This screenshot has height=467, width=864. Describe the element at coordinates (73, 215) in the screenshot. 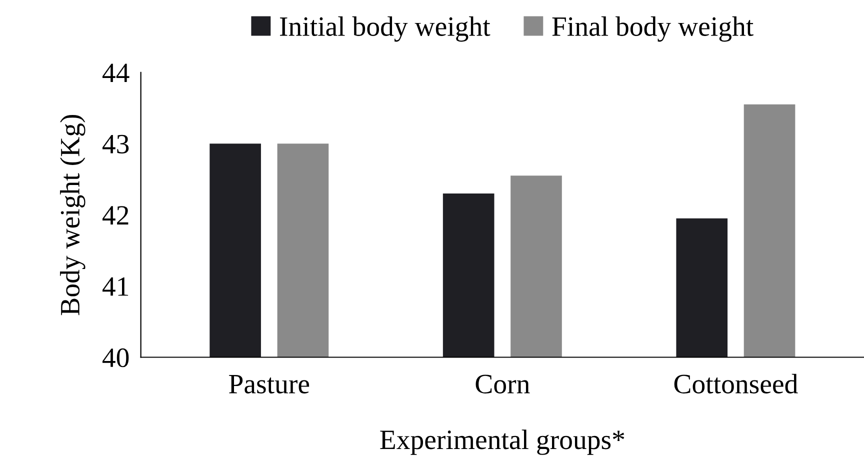

I see `y-axis-title: Body weight (Kg)` at that location.